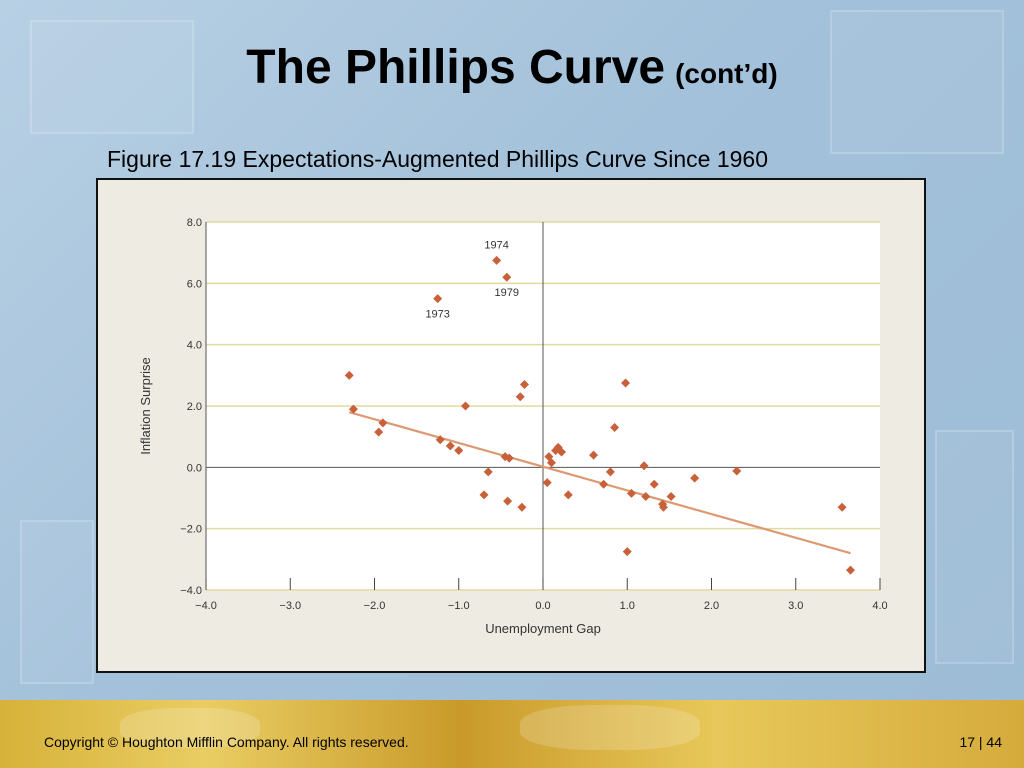 Image resolution: width=1024 pixels, height=768 pixels. Describe the element at coordinates (795, 606) in the screenshot. I see `x-tick-label: 3.0` at that location.